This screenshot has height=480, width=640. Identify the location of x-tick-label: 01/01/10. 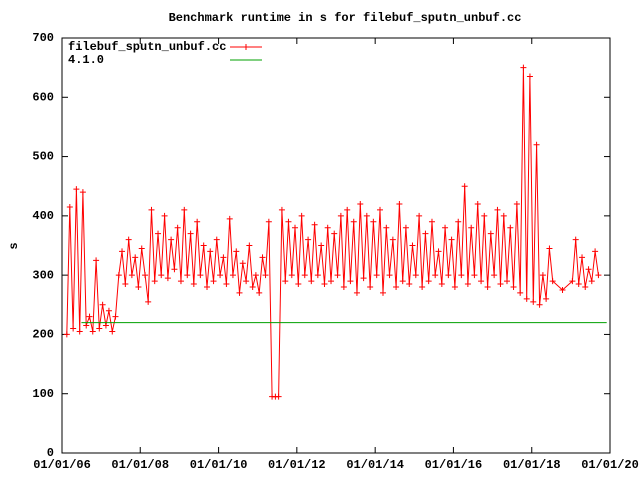
(219, 465).